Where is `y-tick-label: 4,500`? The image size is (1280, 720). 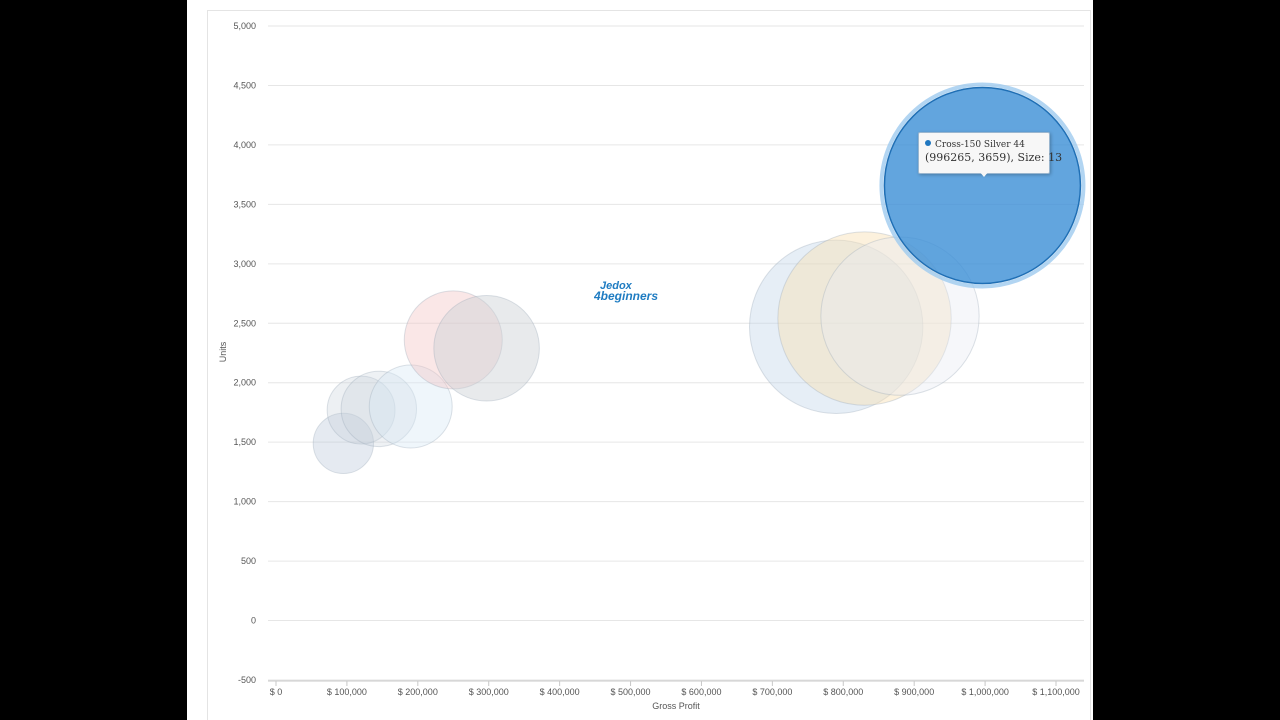 y-tick-label: 4,500 is located at coordinates (244, 85).